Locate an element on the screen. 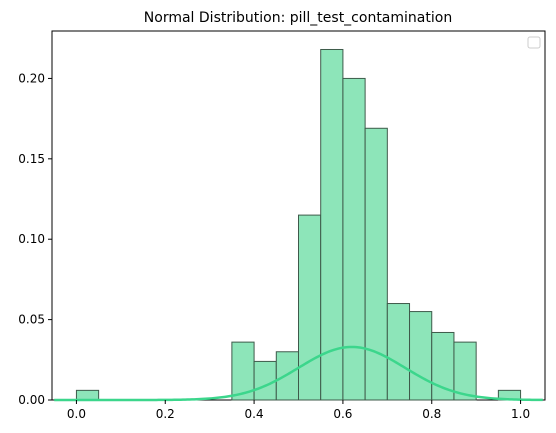 This screenshot has width=556, height=433. density-curve-layer is located at coordinates (298, 373).